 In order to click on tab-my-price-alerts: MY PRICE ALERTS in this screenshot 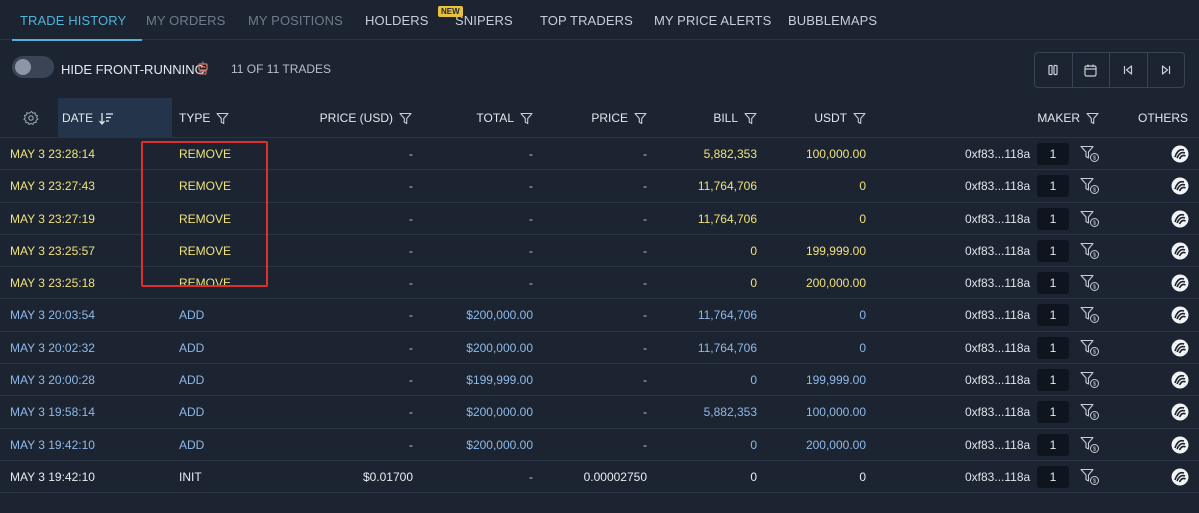, I will do `click(713, 20)`.